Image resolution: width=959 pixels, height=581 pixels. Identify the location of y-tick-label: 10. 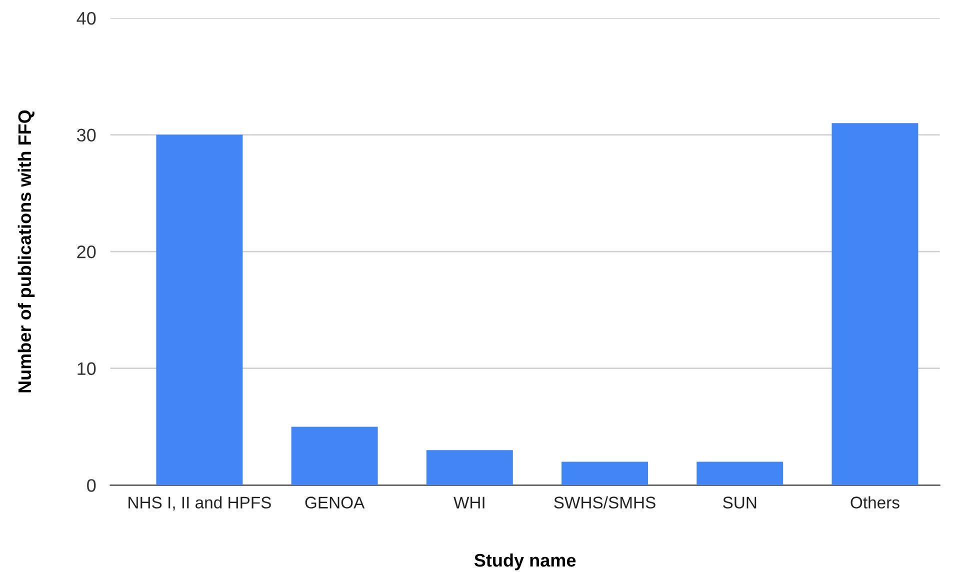
(87, 369).